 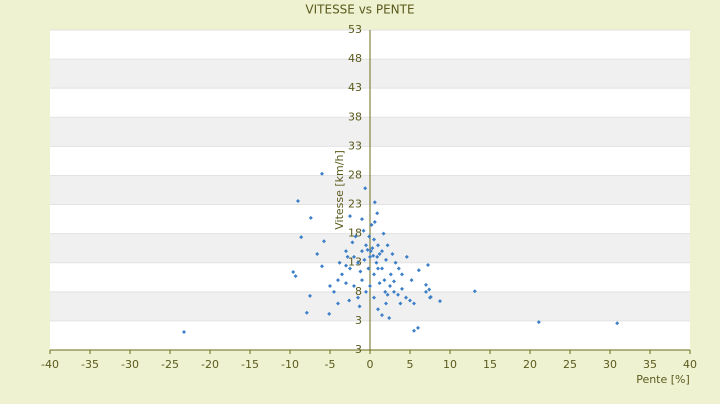 I want to click on x-tick-label: -25, so click(x=170, y=364).